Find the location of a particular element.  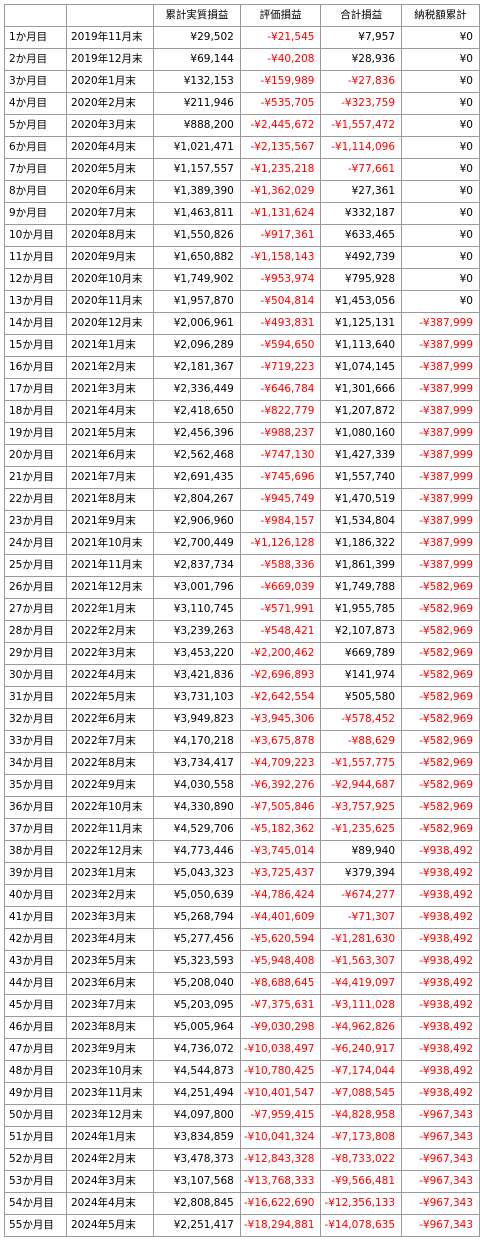

total-pl-cell: ¥27,361 is located at coordinates (361, 191).